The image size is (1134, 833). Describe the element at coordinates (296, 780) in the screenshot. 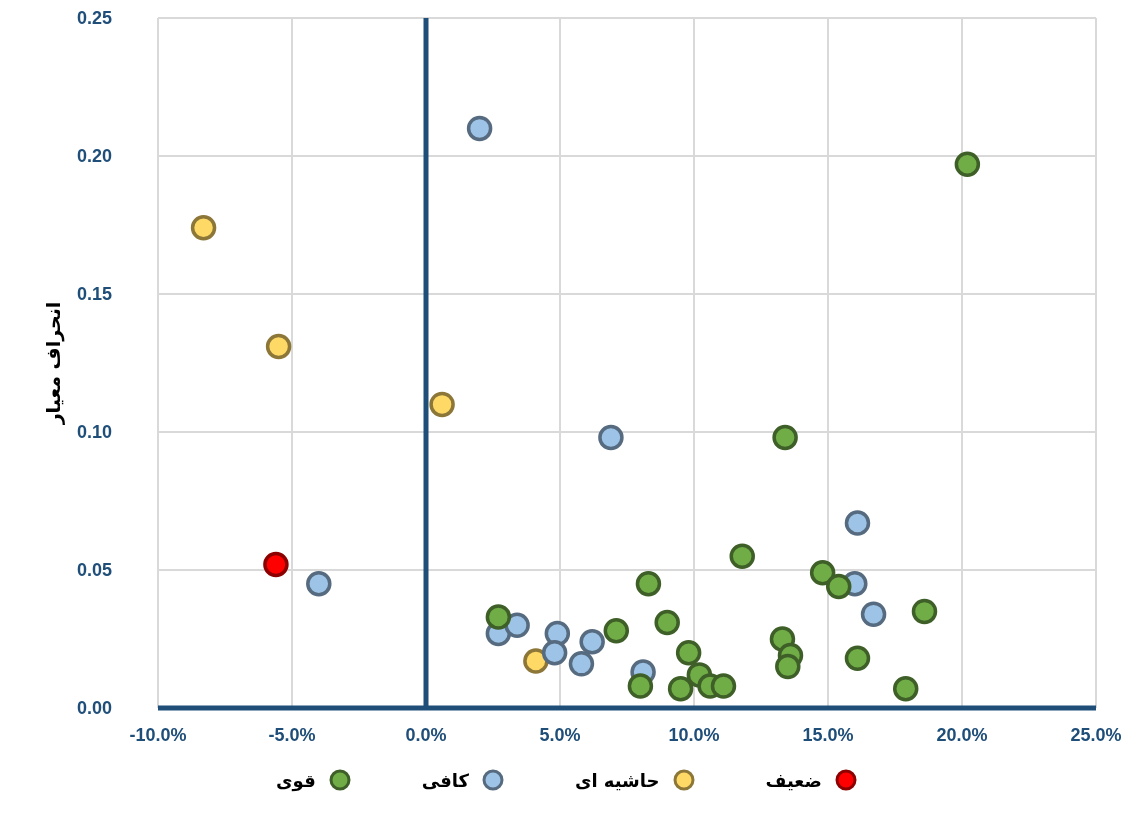

I see `legend-label: قوی` at that location.